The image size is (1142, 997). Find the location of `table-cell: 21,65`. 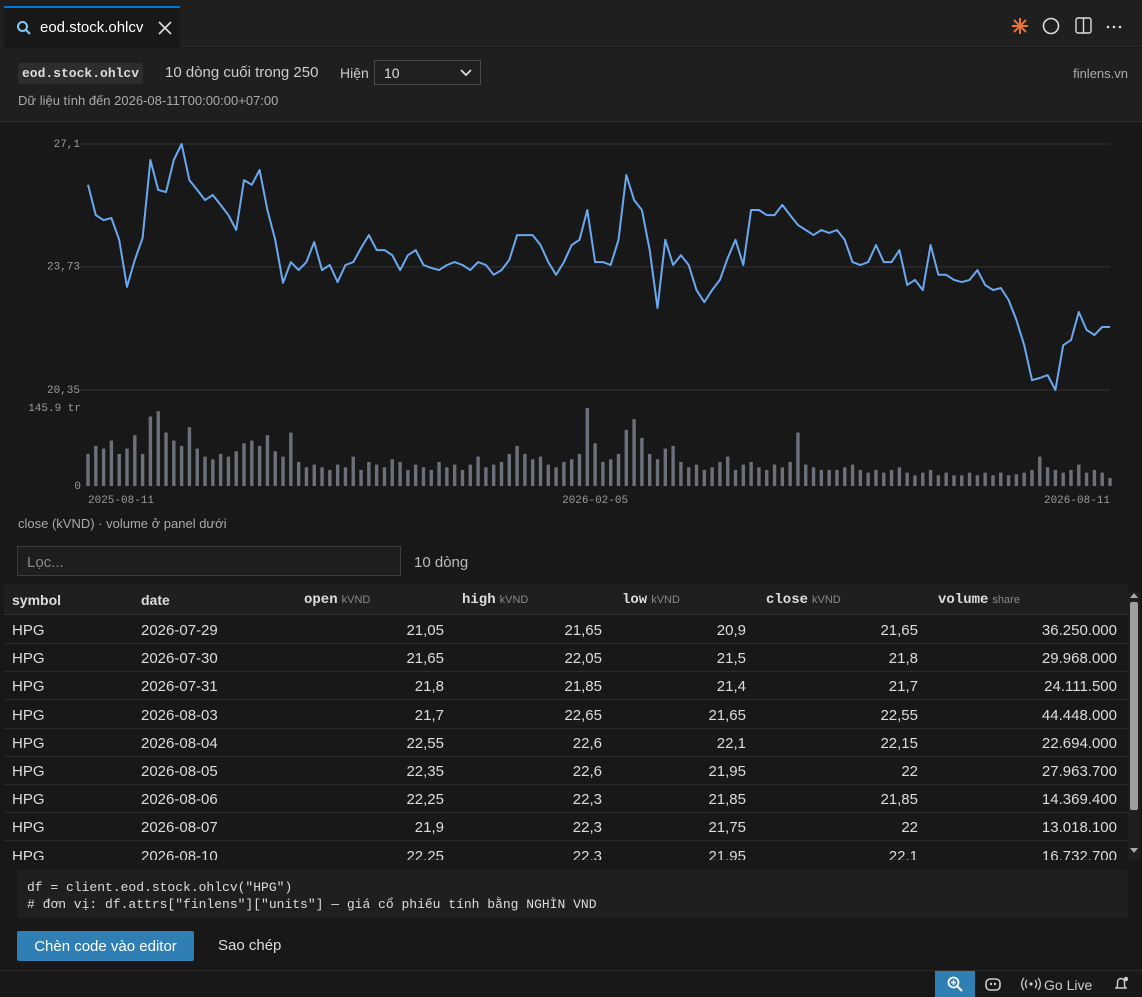

table-cell: 21,65 is located at coordinates (727, 715).